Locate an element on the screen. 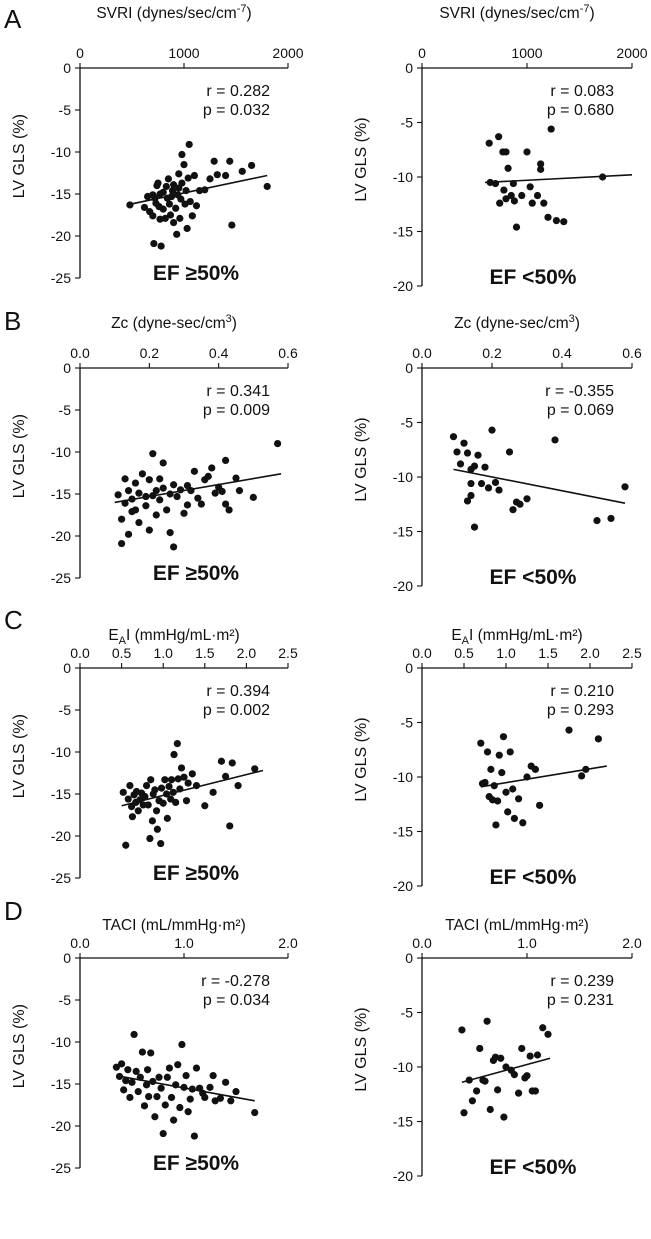 This screenshot has height=1239, width=651. correlation-r: r = 0.083 is located at coordinates (582, 91).